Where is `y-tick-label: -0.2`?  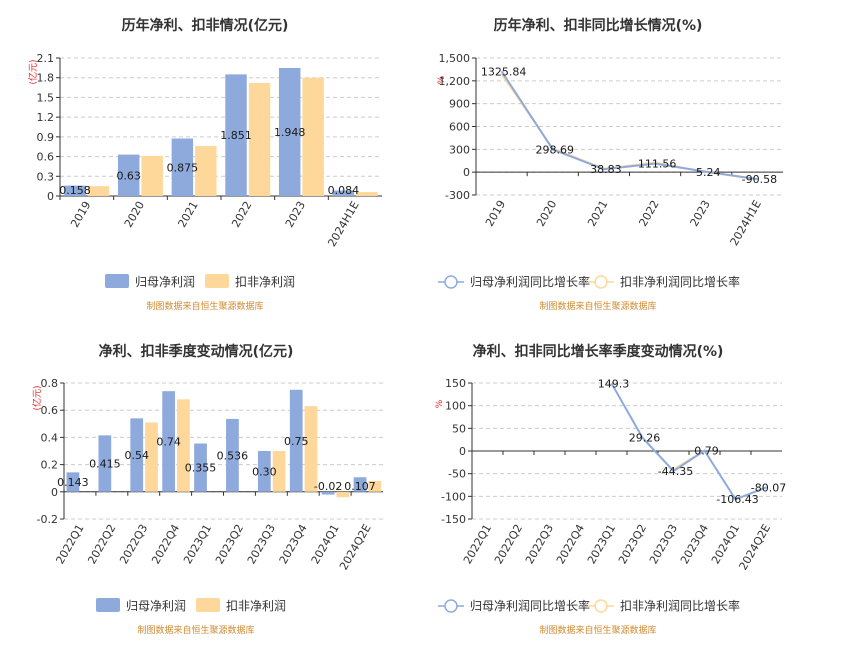 y-tick-label: -0.2 is located at coordinates (47, 519).